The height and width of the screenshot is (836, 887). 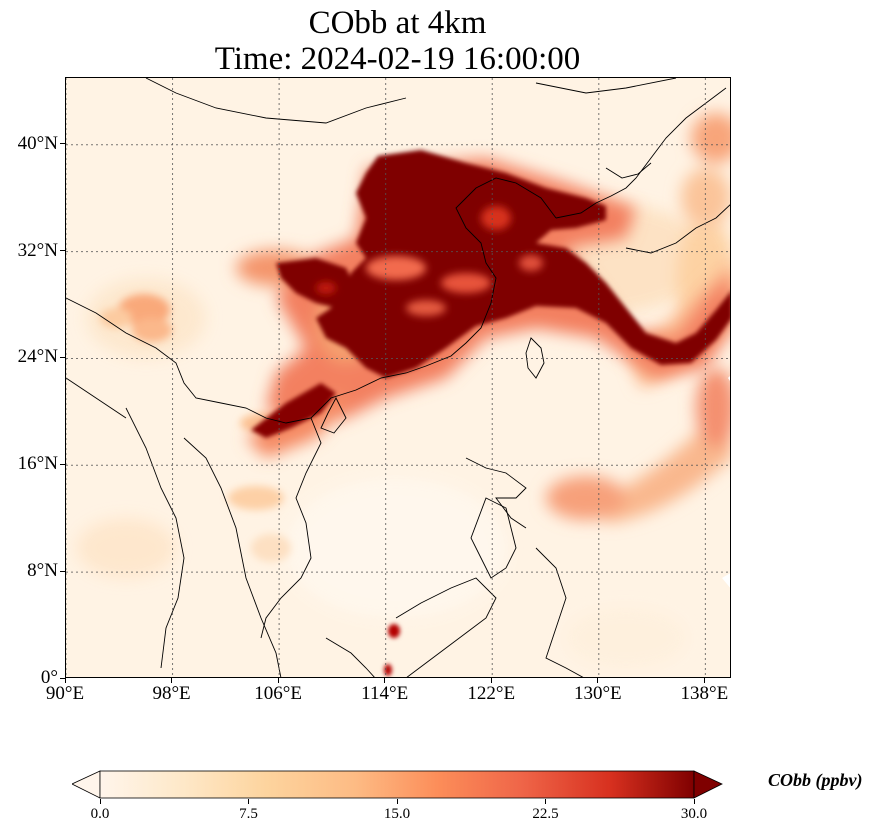 What do you see at coordinates (545, 814) in the screenshot?
I see `colorbar-tick-label: 22.5` at bounding box center [545, 814].